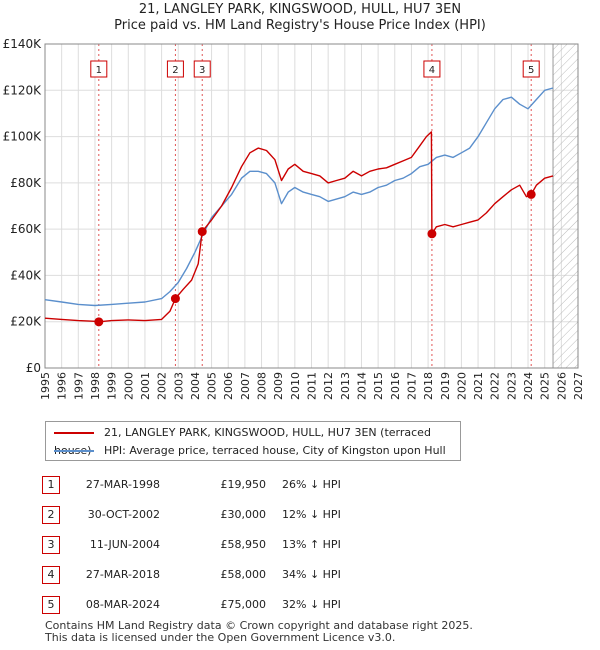  What do you see at coordinates (295, 386) in the screenshot?
I see `x-tick-label: 2010` at bounding box center [295, 386].